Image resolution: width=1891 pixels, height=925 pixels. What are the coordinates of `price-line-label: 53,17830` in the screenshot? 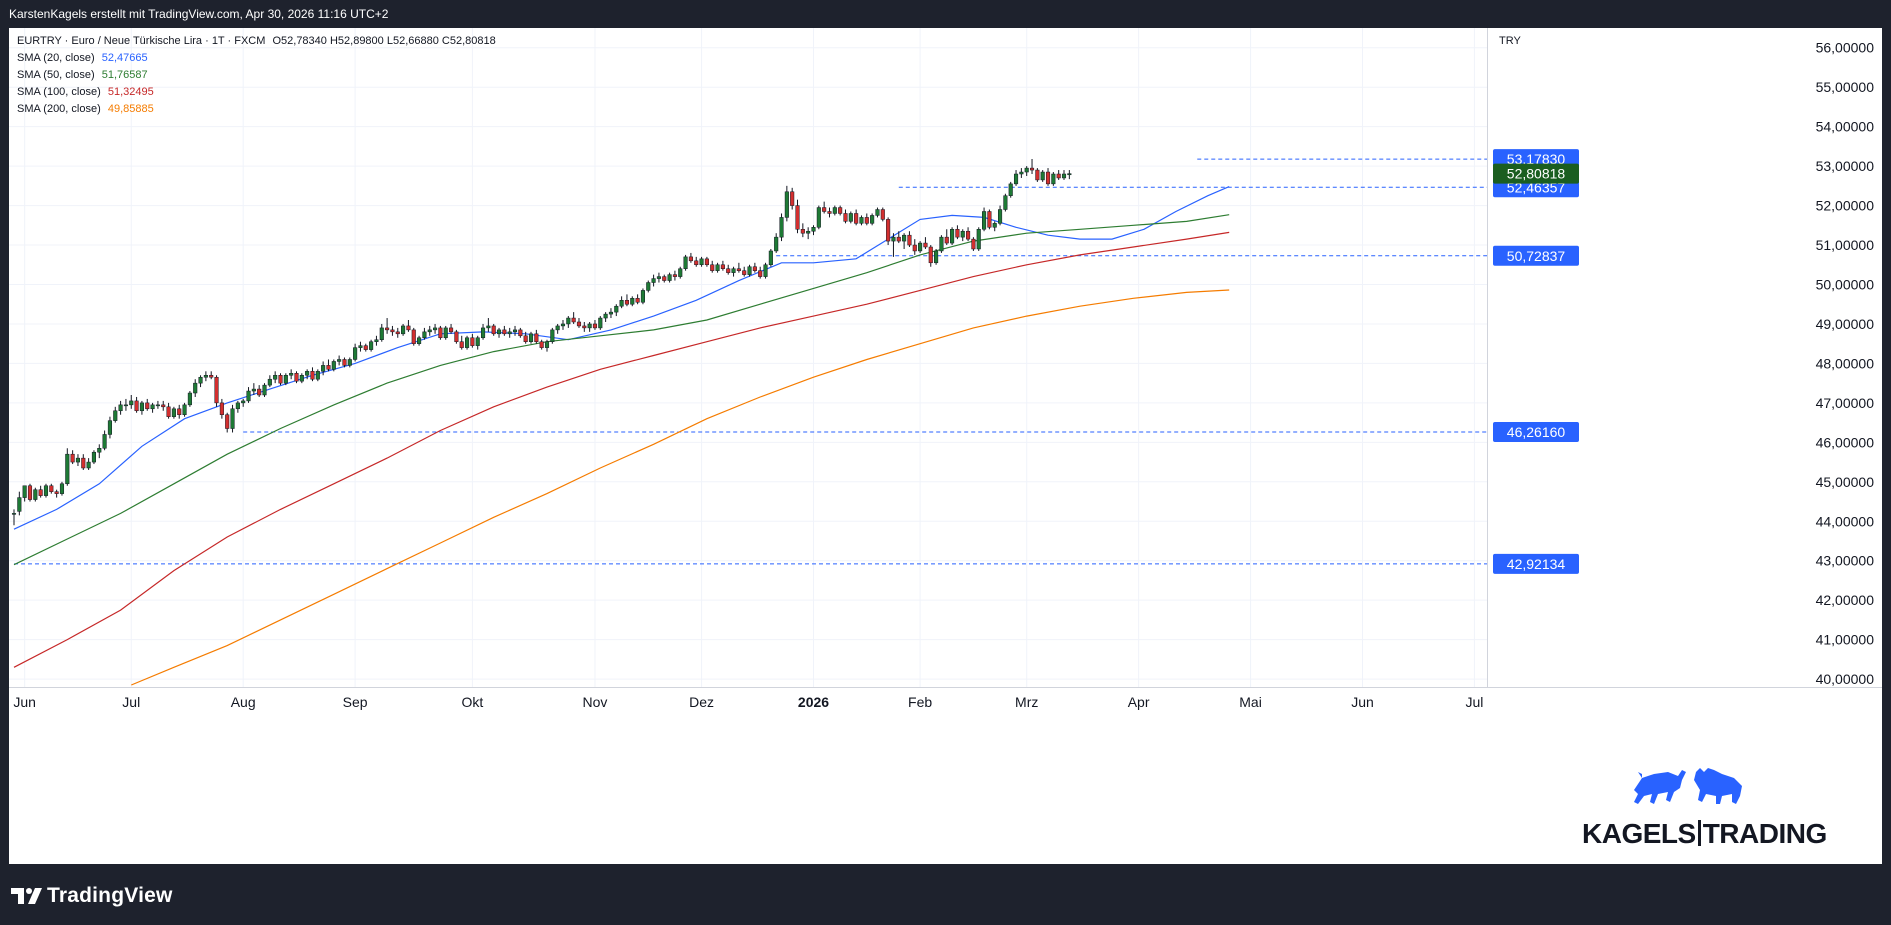 It's located at (1536, 159).